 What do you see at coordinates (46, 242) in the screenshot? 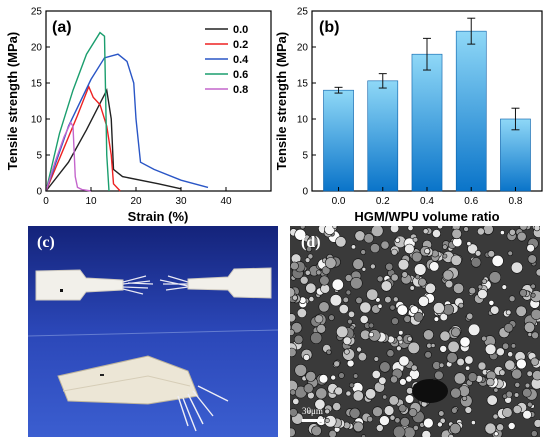
I see `panel-label-c: (c)` at bounding box center [46, 242].